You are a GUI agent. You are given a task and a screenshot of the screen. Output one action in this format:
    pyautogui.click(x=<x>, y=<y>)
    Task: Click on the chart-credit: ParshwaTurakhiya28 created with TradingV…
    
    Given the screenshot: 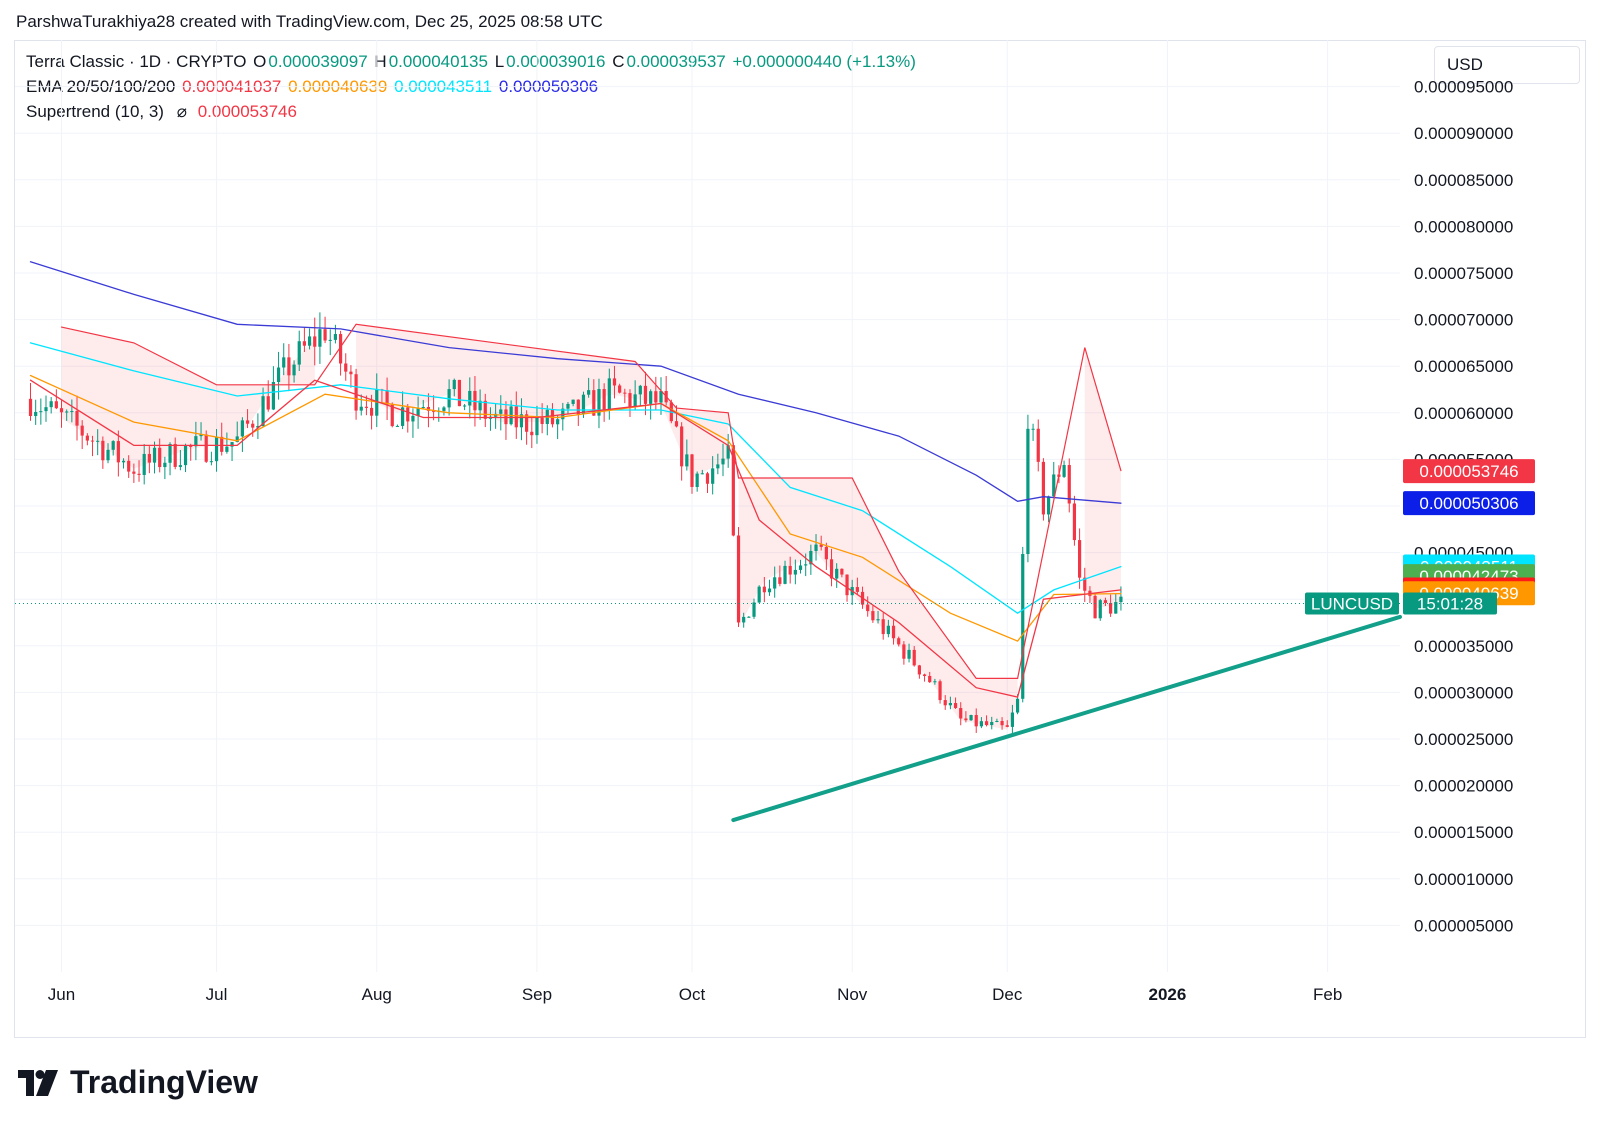 What is the action you would take?
    pyautogui.click(x=309, y=21)
    